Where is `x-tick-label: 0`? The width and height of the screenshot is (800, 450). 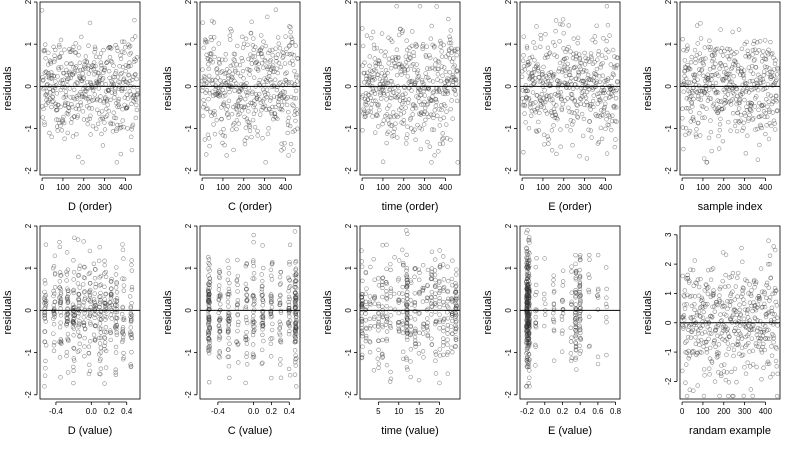
x-tick-label: 0 is located at coordinates (202, 187).